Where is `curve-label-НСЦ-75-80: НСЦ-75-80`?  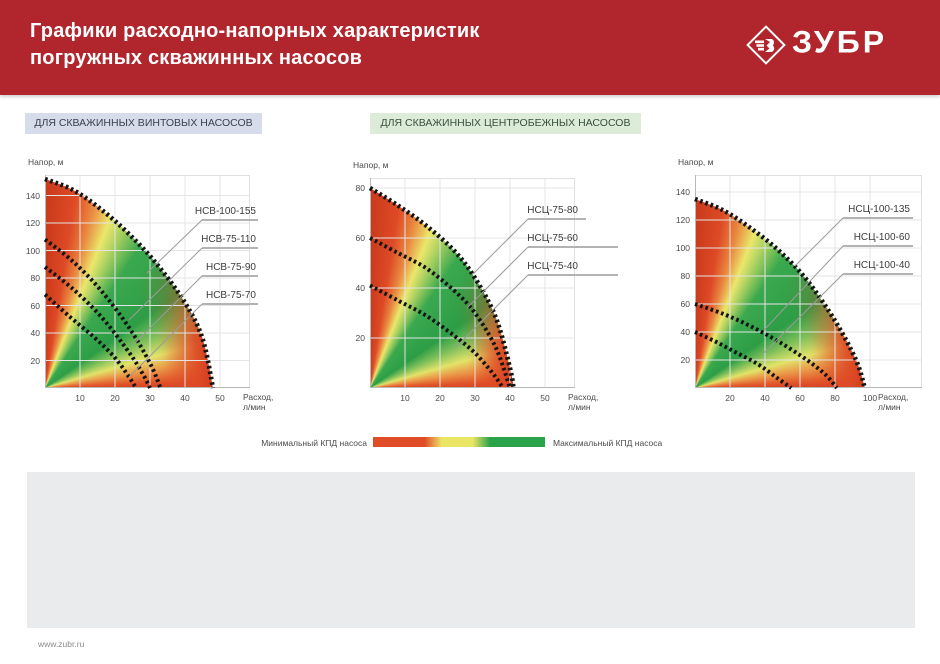
curve-label-НСЦ-75-80: НСЦ-75-80 is located at coordinates (552, 210).